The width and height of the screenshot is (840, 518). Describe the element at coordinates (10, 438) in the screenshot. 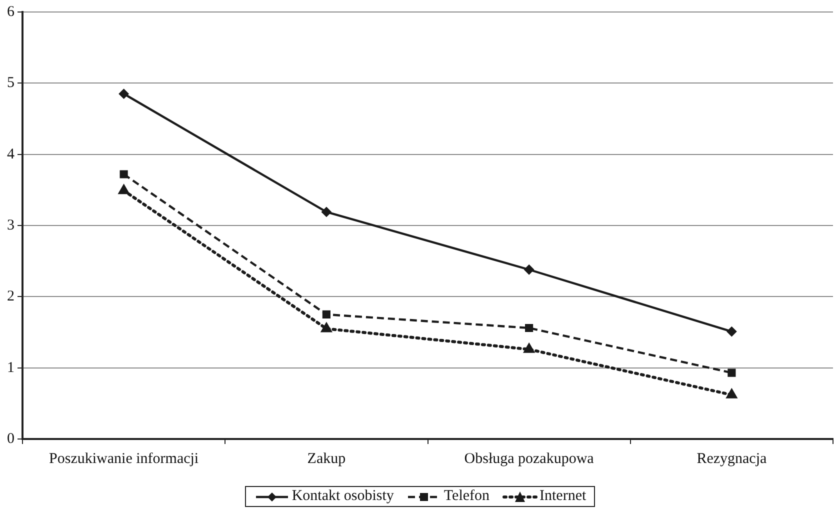

I see `y-tick-label: 0` at that location.